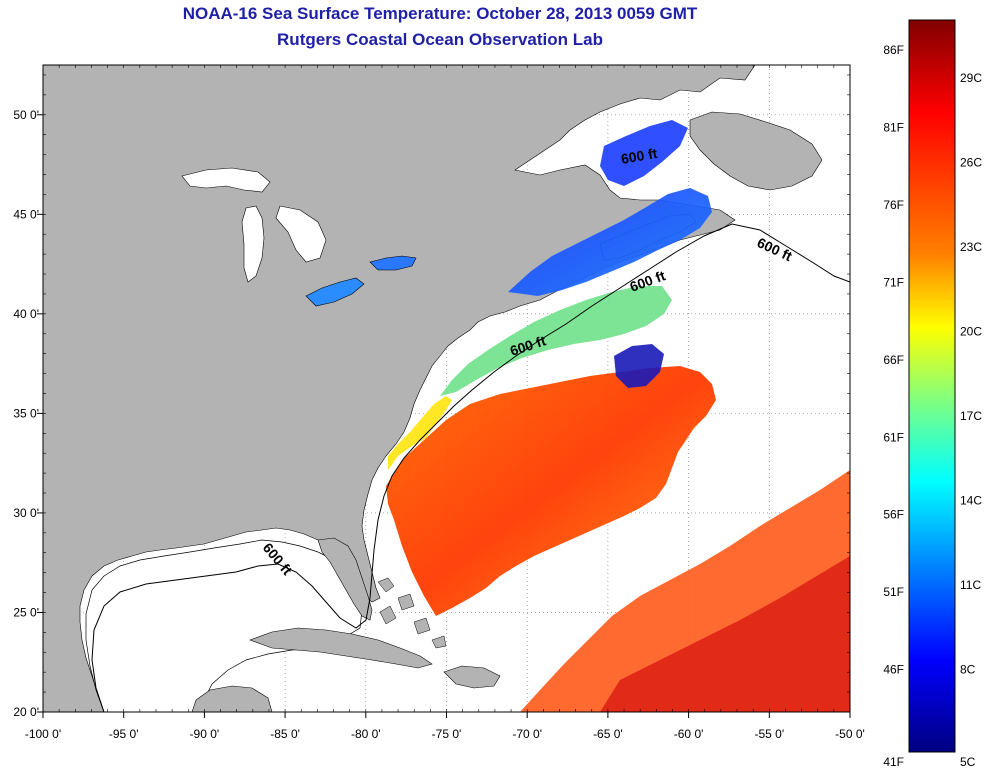 The height and width of the screenshot is (770, 984). I want to click on colorbar-celsius-label: 26C, so click(971, 163).